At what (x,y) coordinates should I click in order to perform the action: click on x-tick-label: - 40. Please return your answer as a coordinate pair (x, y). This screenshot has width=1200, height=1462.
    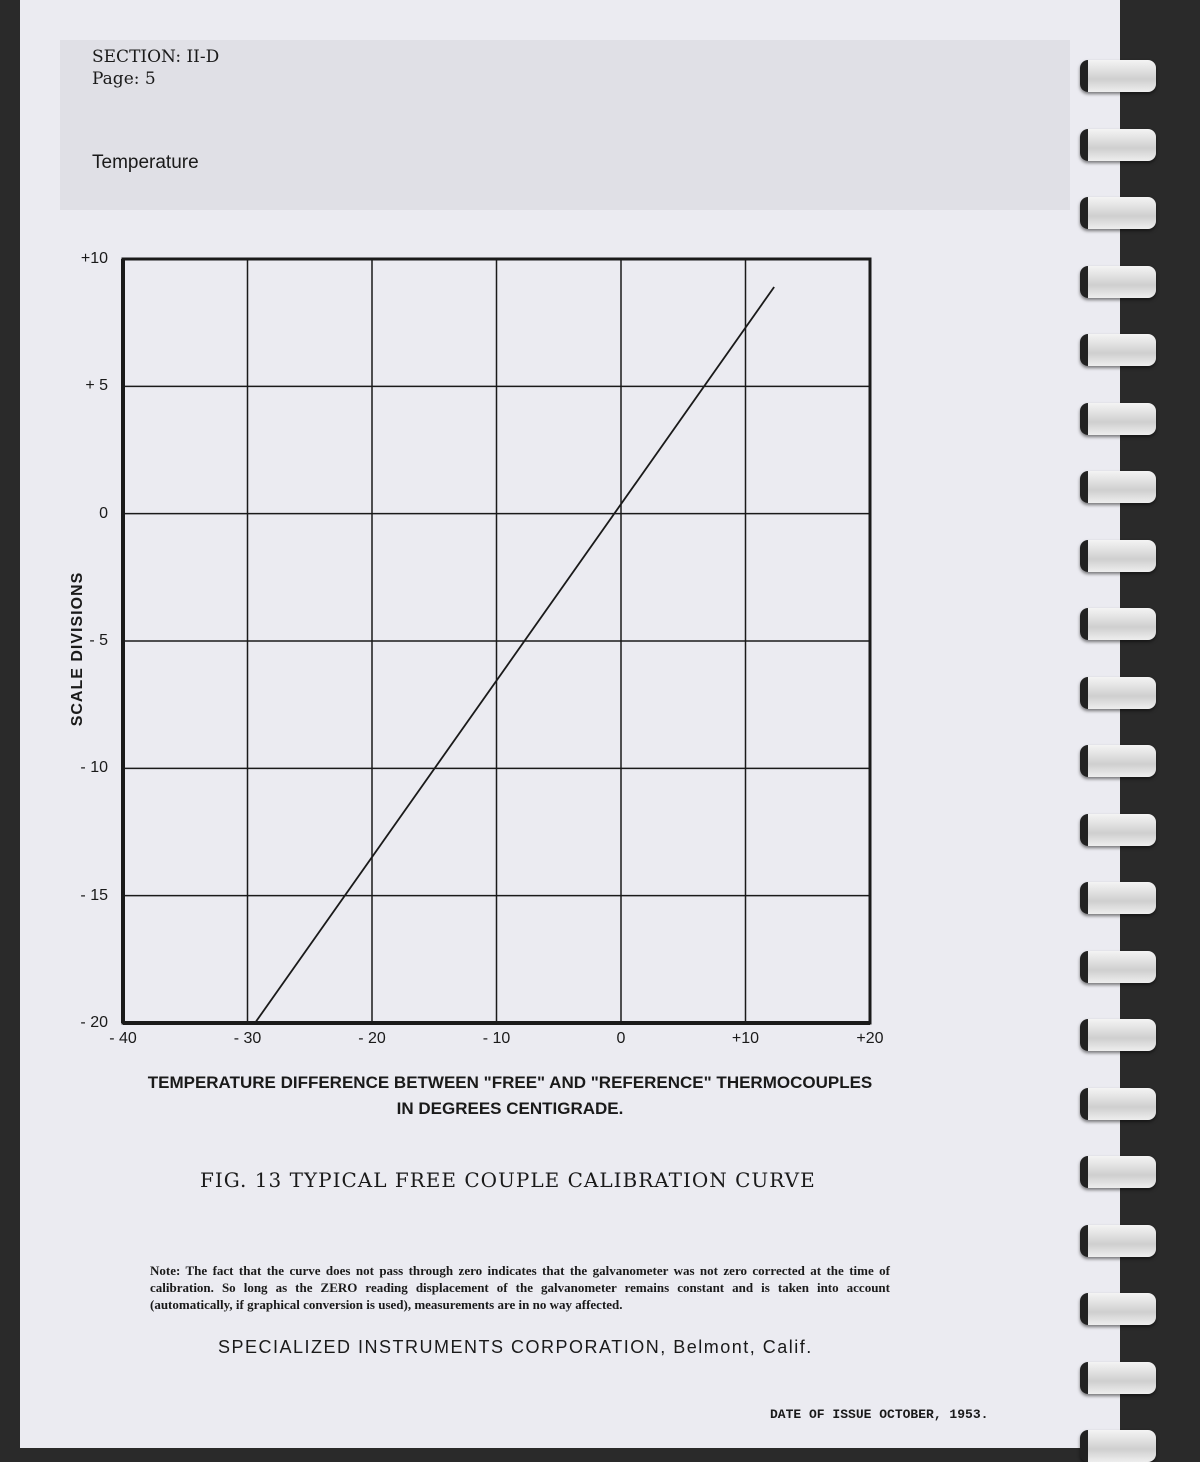
    Looking at the image, I should click on (123, 1038).